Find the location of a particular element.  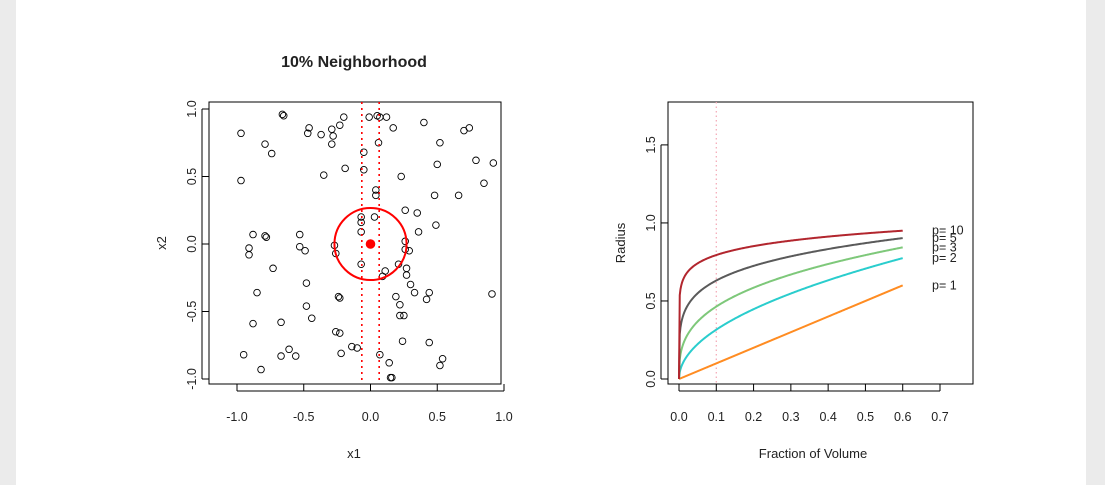

left-plot-title: 10% Neighborhood is located at coordinates (354, 62).